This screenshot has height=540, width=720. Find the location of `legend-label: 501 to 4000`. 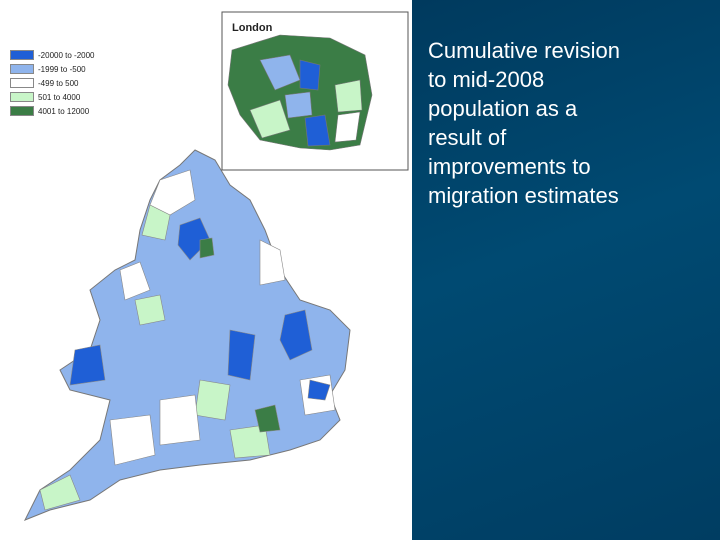

legend-label: 501 to 4000 is located at coordinates (59, 97).